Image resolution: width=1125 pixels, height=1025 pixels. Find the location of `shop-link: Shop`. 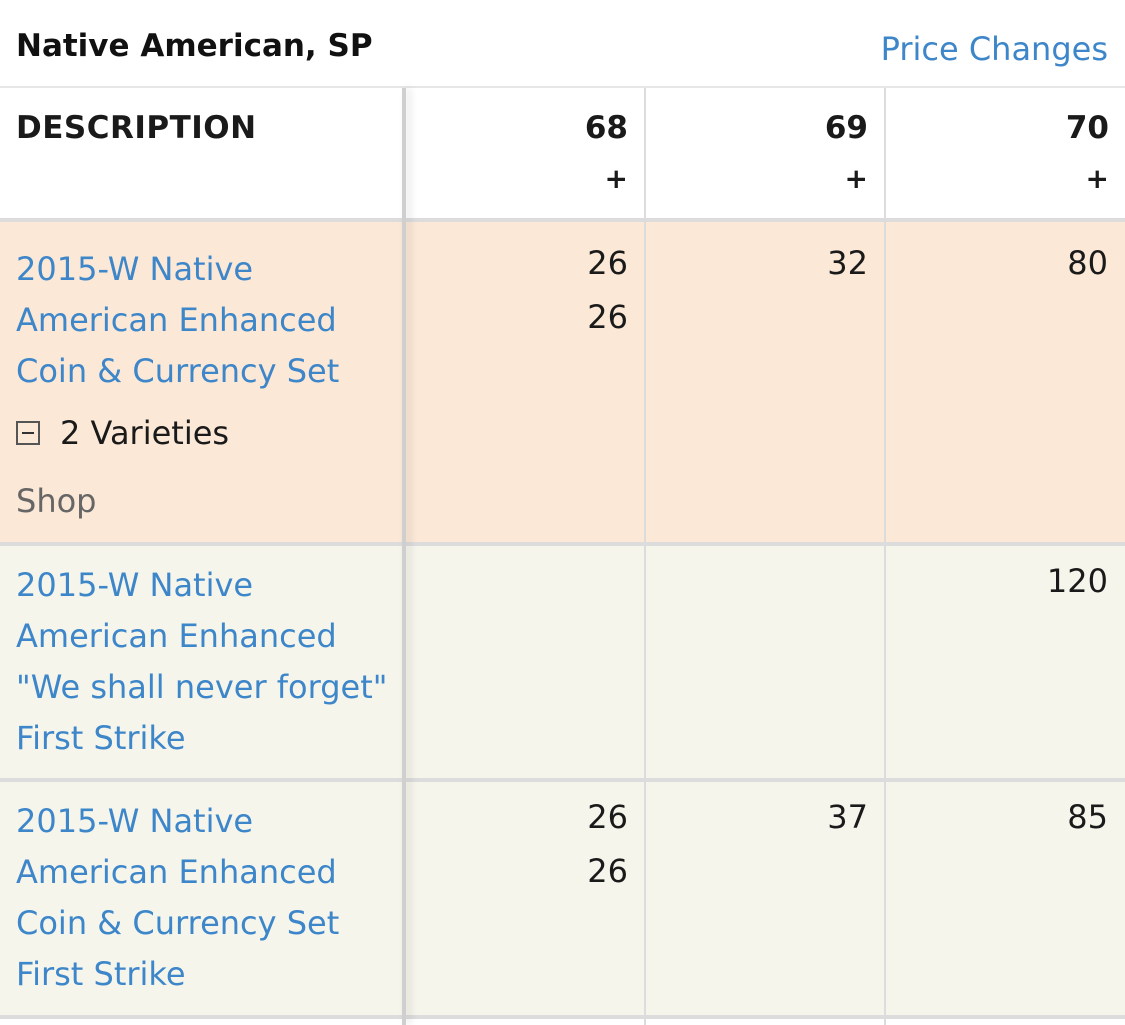

shop-link: Shop is located at coordinates (56, 501).